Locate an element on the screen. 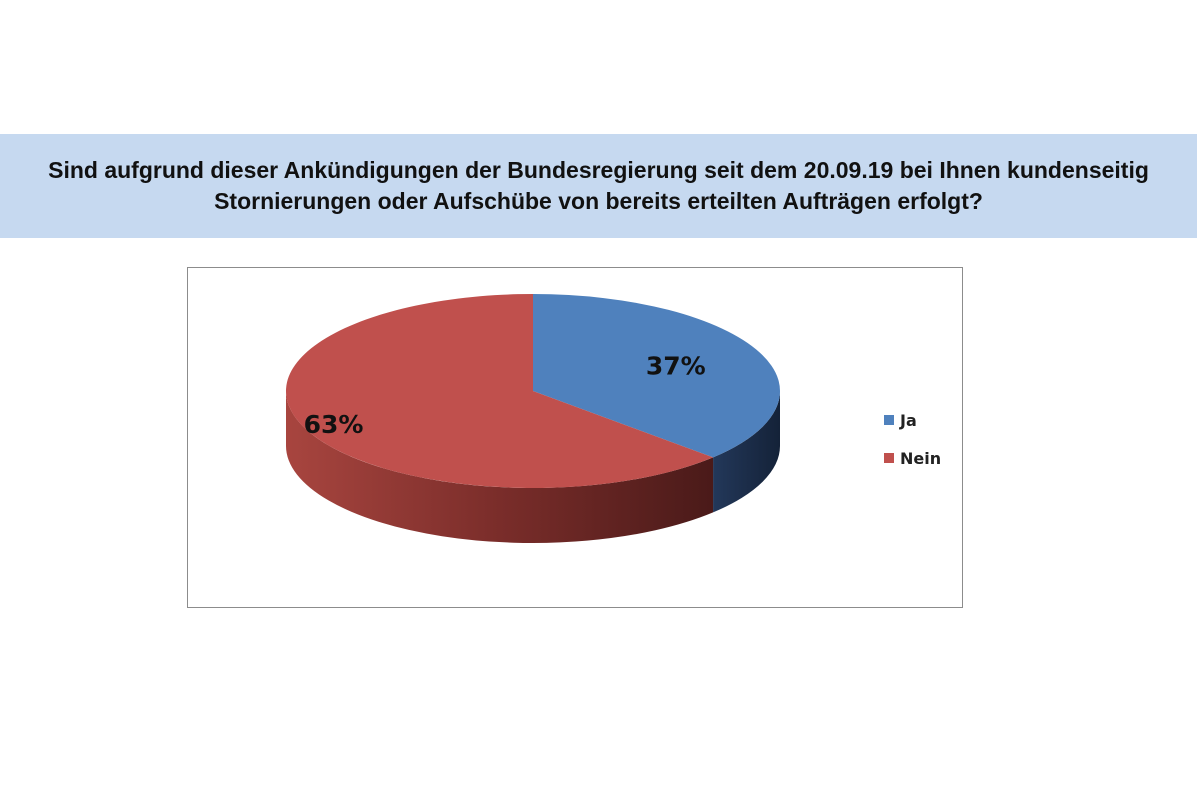 The width and height of the screenshot is (1199, 797). pie-chart: 37% 63% is located at coordinates (533, 418).